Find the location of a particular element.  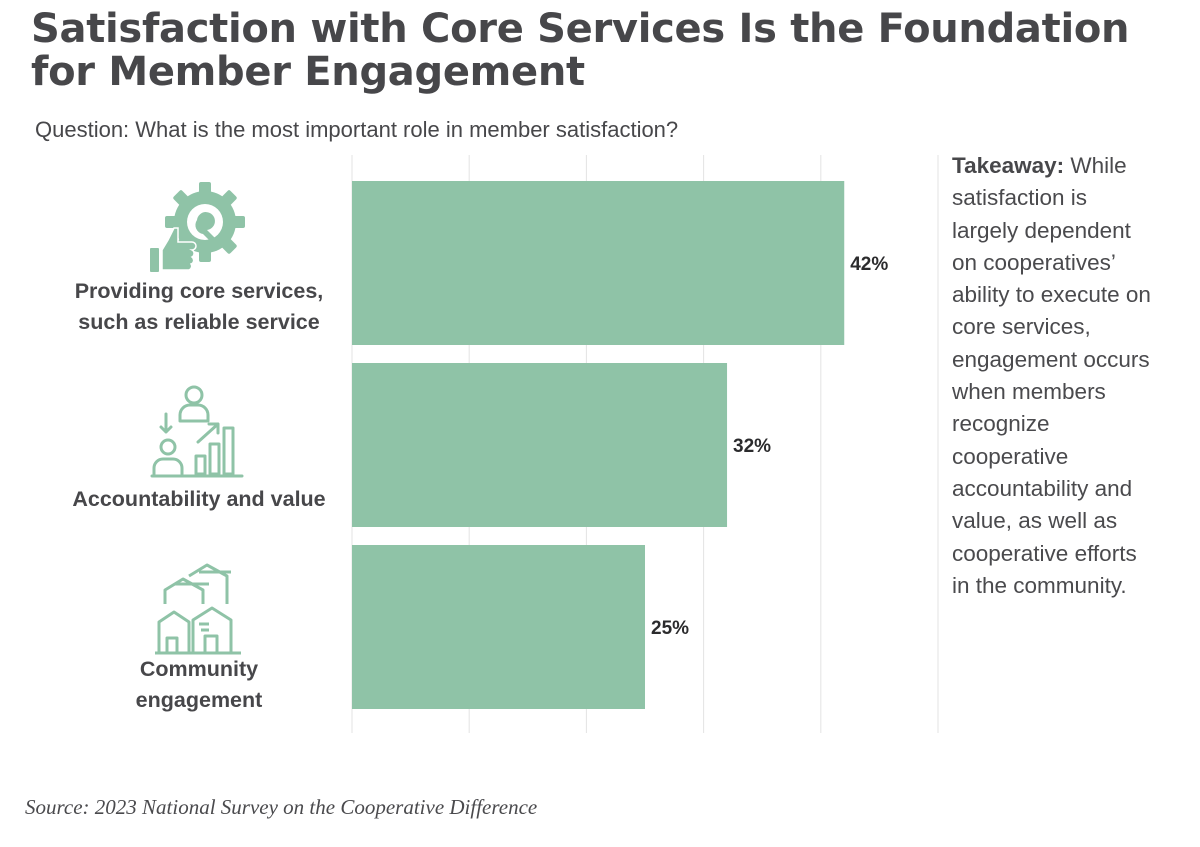

gear-thumbs-up-icon is located at coordinates (197, 227).